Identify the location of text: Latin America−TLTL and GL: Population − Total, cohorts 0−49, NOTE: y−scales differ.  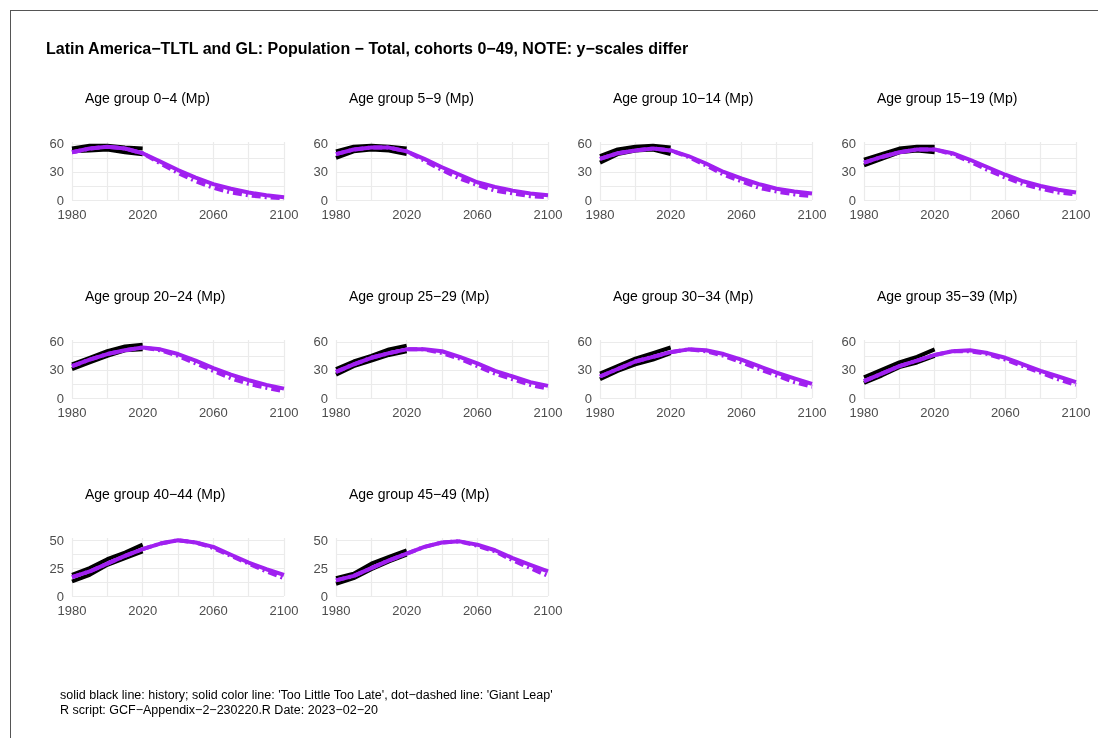
(367, 49).